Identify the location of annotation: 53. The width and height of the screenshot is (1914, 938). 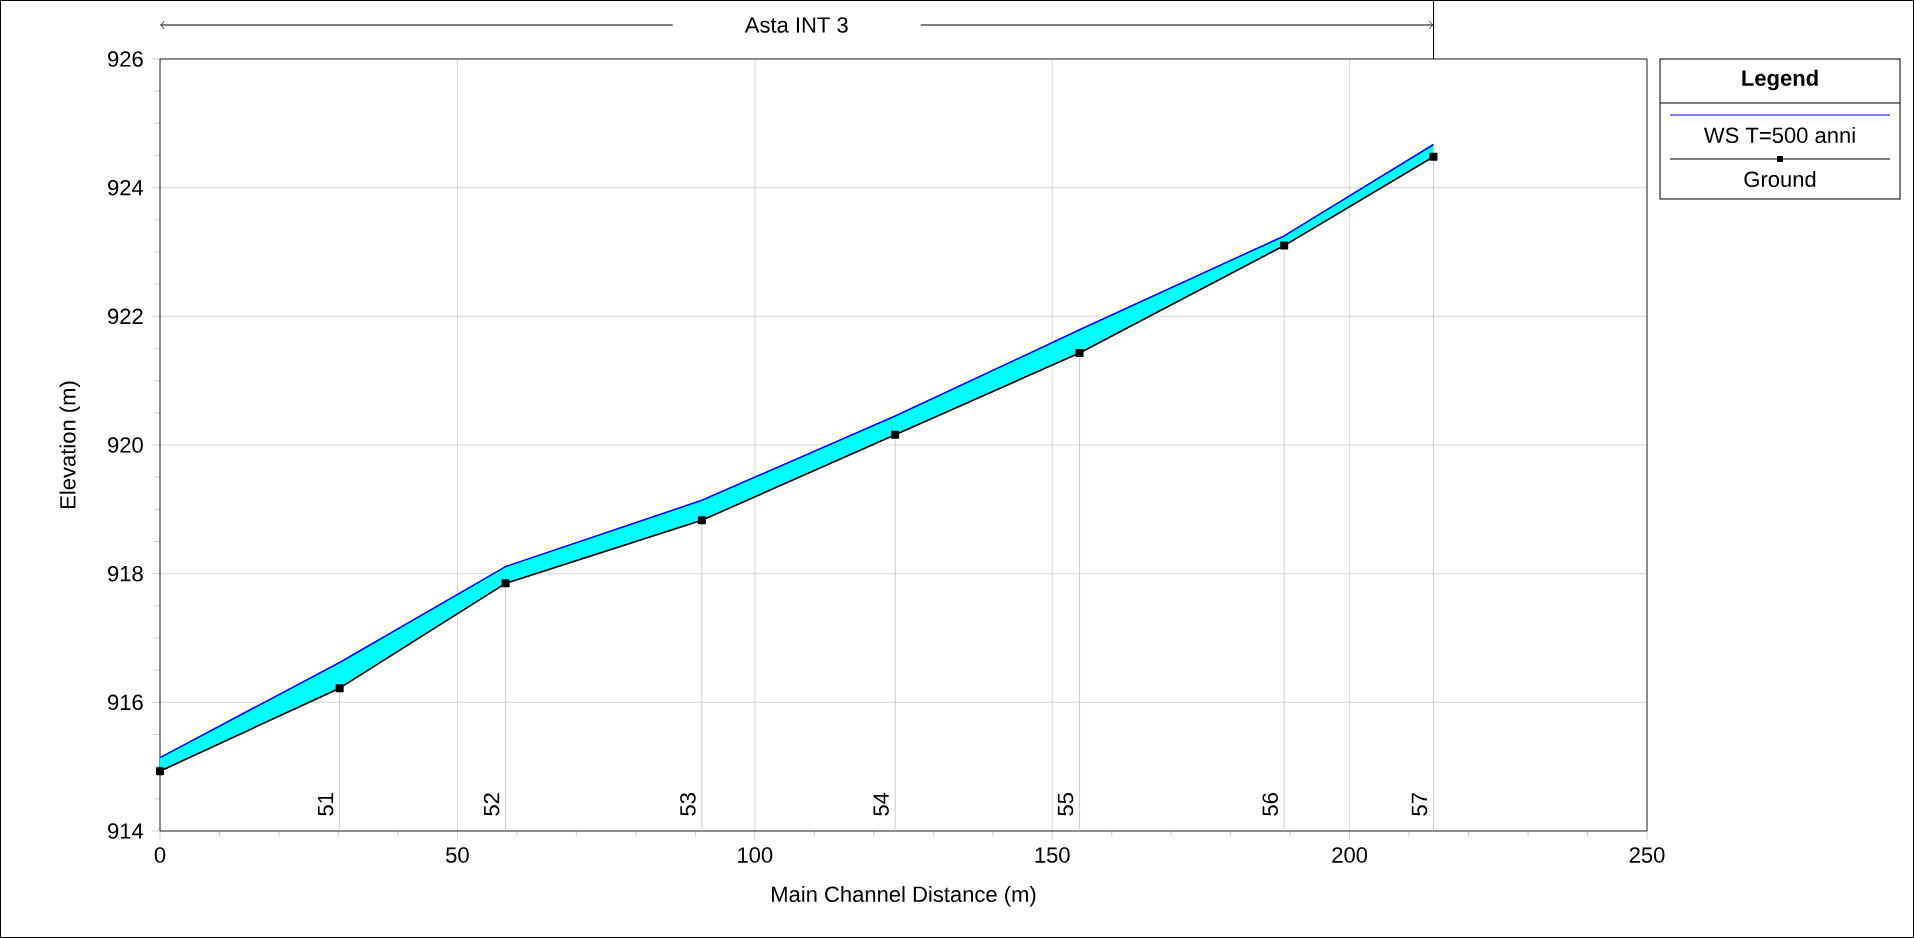
(688, 804).